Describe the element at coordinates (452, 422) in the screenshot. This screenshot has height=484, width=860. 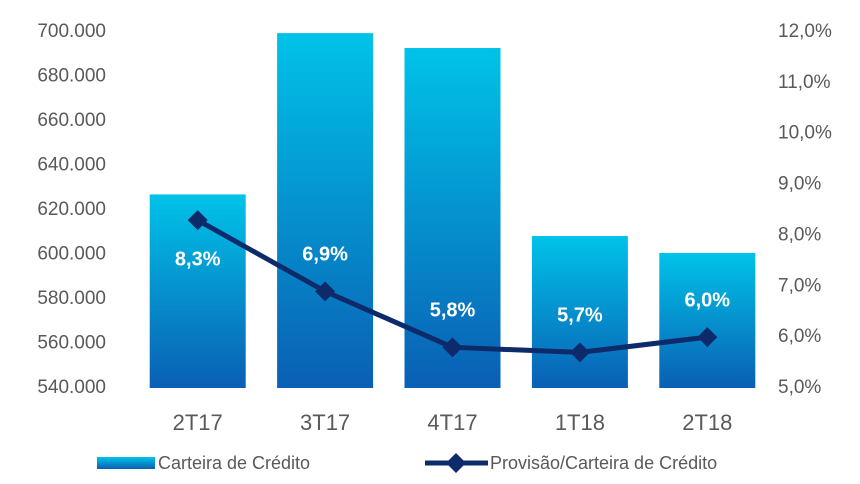
I see `x-tick-label: 4T17` at that location.